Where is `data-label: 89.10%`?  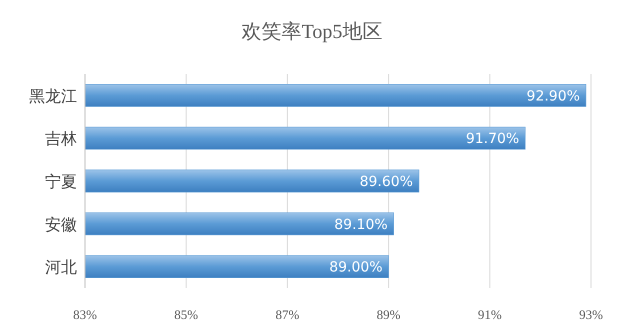 data-label: 89.10% is located at coordinates (361, 224).